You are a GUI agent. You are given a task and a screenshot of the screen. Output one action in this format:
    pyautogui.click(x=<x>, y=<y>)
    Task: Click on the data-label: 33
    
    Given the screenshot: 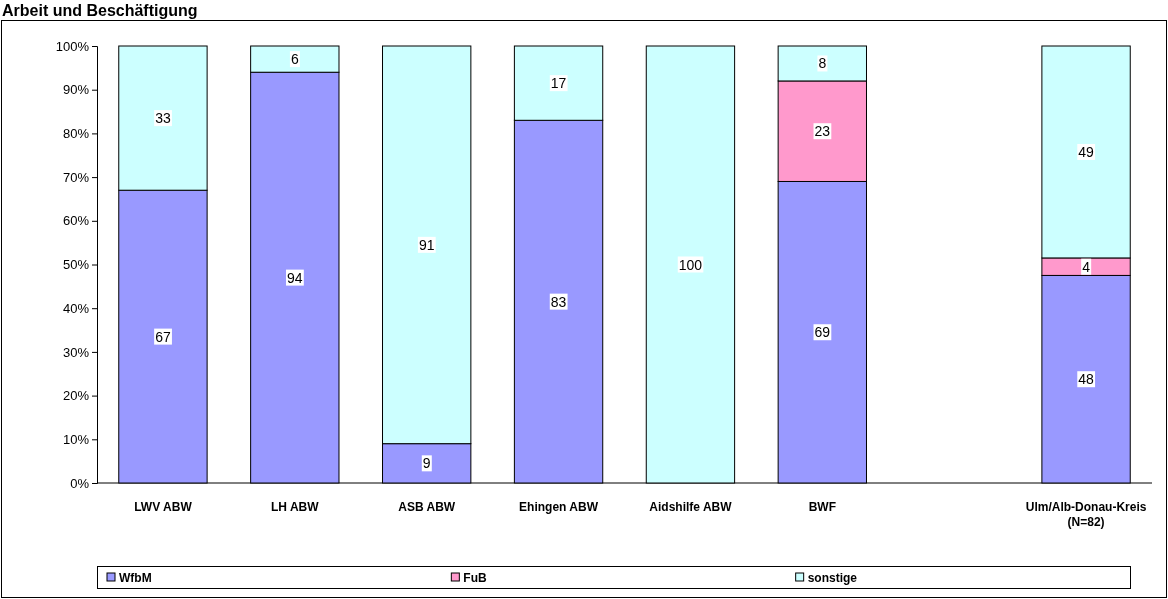 What is the action you would take?
    pyautogui.click(x=163, y=118)
    